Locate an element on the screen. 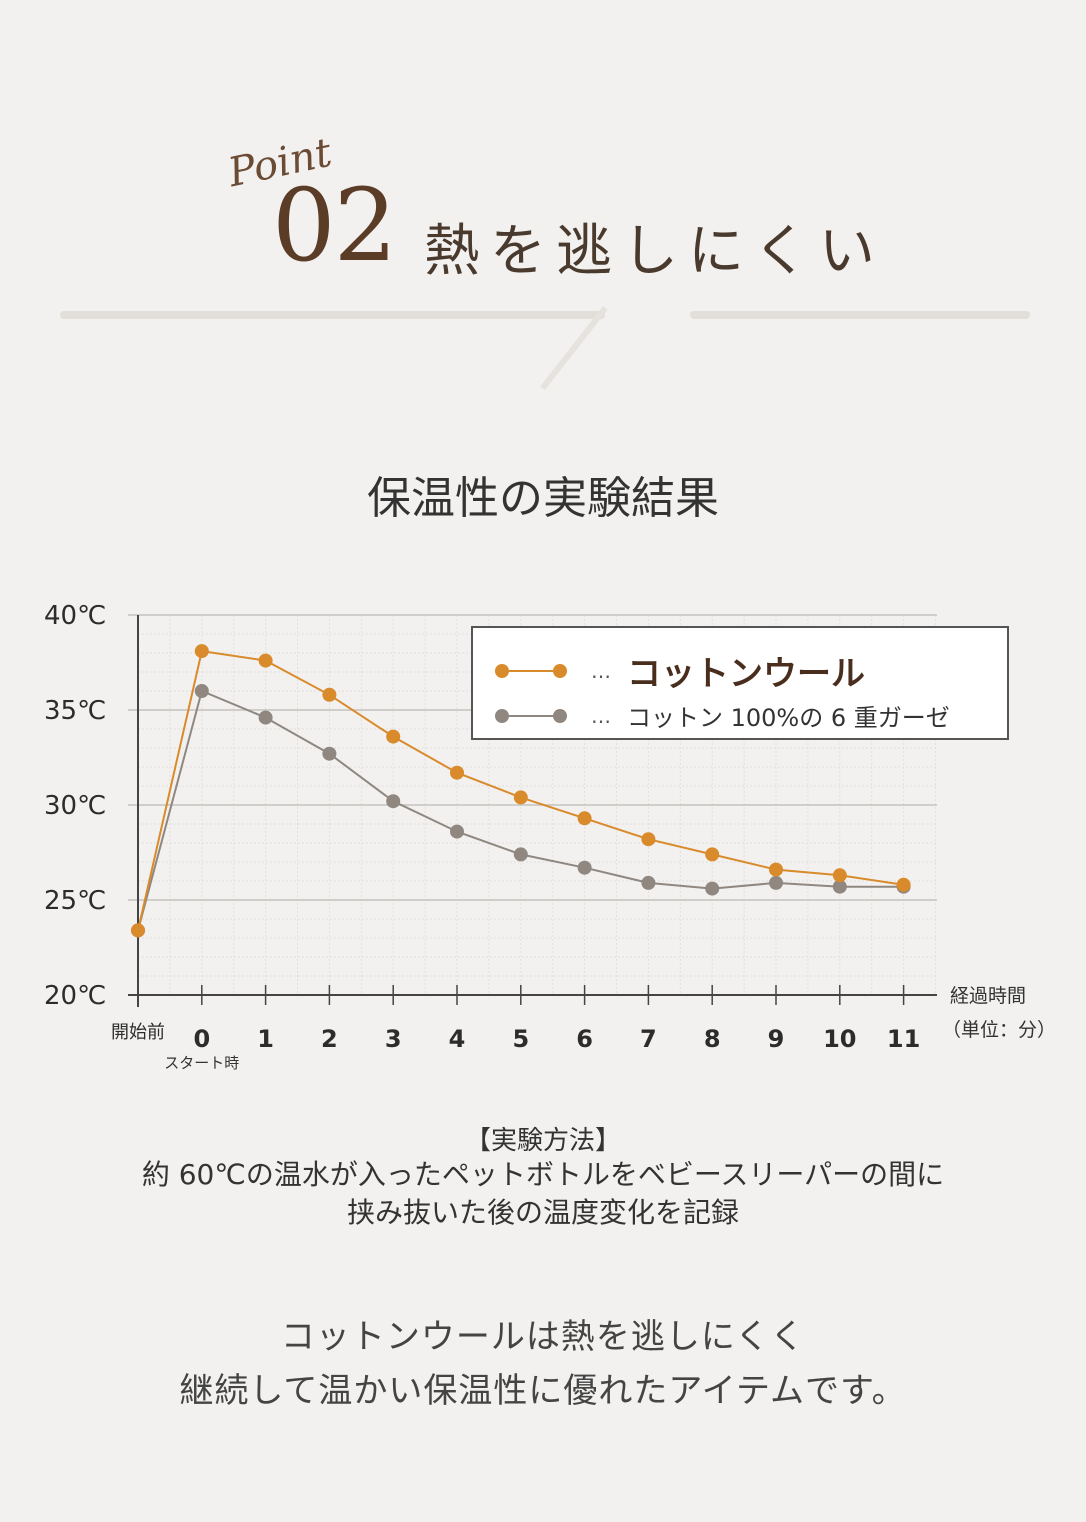  method-line-2: 挟み抜いた後の温度変化を記録 is located at coordinates (542, 1212).